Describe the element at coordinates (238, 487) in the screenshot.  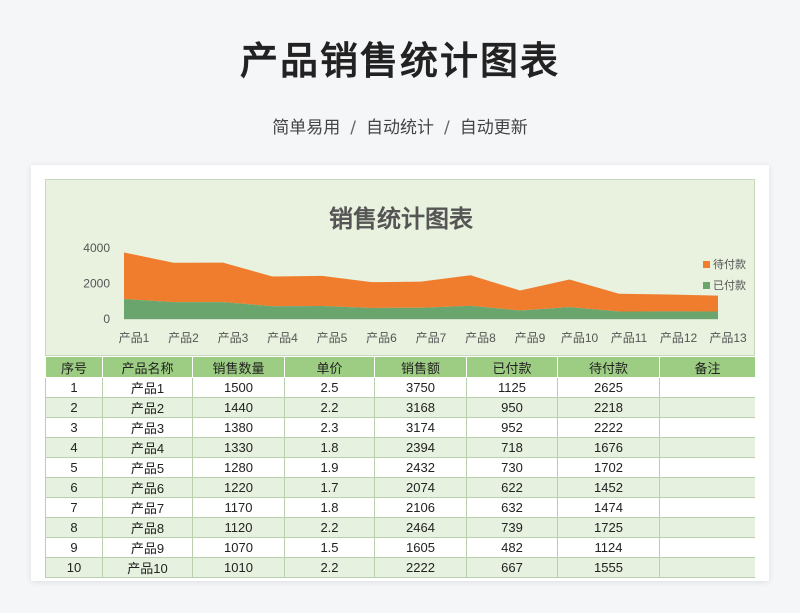
I see `table-cell: 1220` at that location.